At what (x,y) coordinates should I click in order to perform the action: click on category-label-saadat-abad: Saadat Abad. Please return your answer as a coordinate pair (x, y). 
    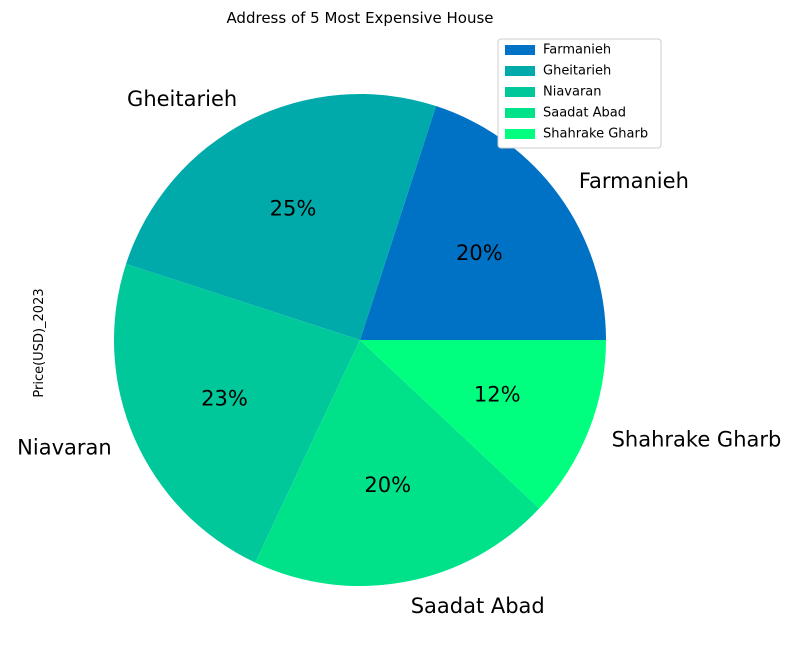
    Looking at the image, I should click on (478, 606).